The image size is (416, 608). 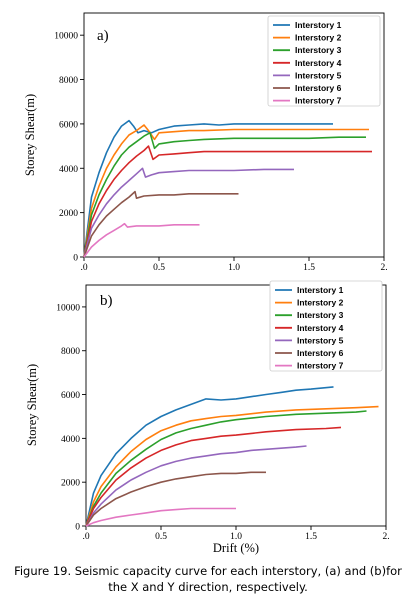 What do you see at coordinates (236, 548) in the screenshot?
I see `x-axis-label: Drift (%)` at bounding box center [236, 548].